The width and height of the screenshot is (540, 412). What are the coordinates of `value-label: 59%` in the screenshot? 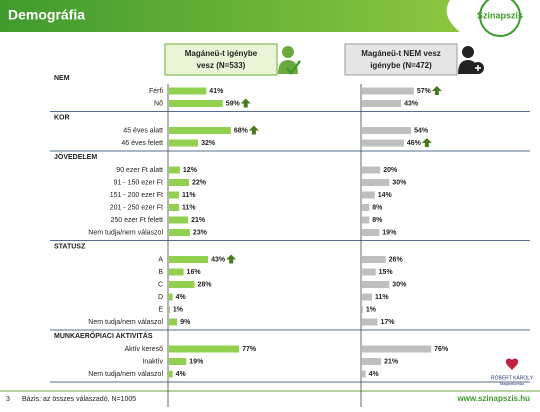 It's located at (233, 103).